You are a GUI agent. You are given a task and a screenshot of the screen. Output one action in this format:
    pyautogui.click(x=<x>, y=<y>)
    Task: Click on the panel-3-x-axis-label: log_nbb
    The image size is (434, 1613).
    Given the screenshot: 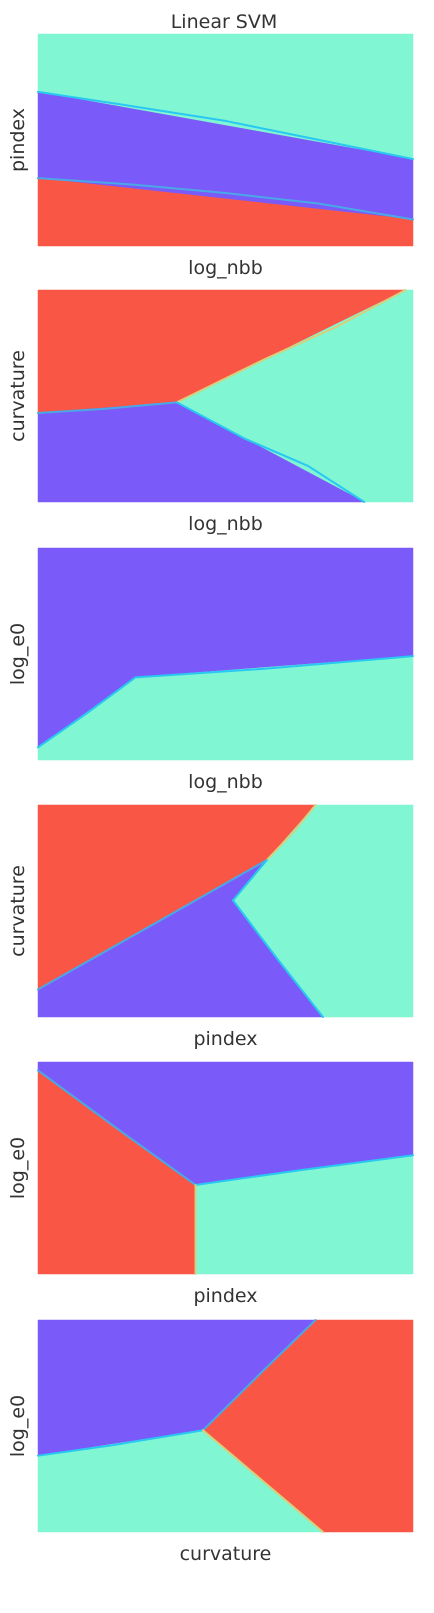 What is the action you would take?
    pyautogui.click(x=225, y=782)
    